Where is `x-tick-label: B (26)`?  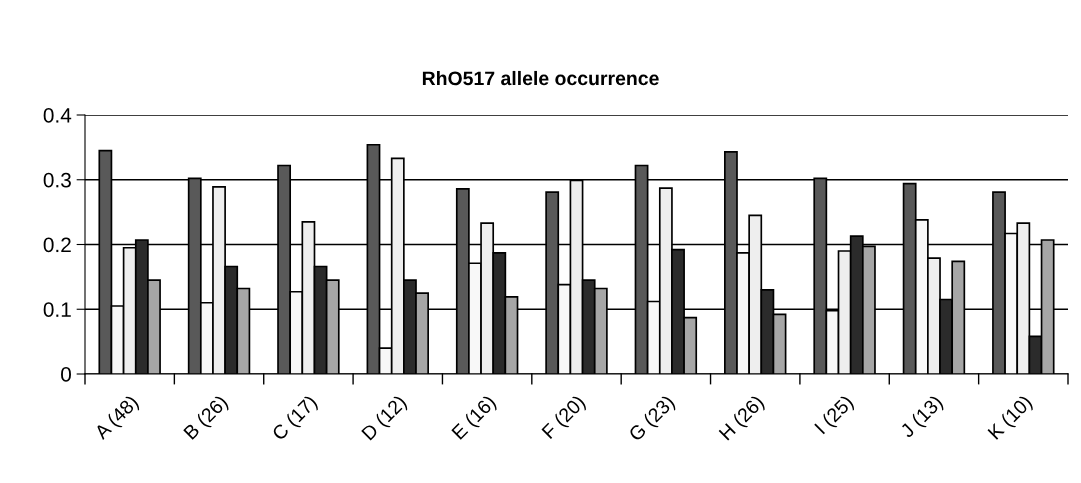 x-tick-label: B (26) is located at coordinates (206, 418).